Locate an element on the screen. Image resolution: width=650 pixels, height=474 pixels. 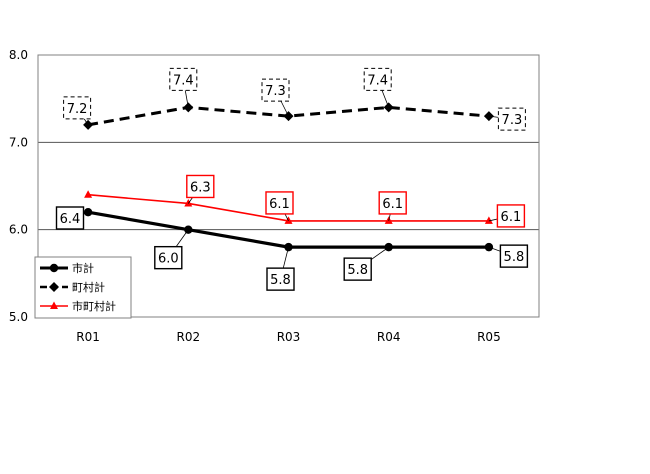
legend-label: 町村計 is located at coordinates (88, 287).